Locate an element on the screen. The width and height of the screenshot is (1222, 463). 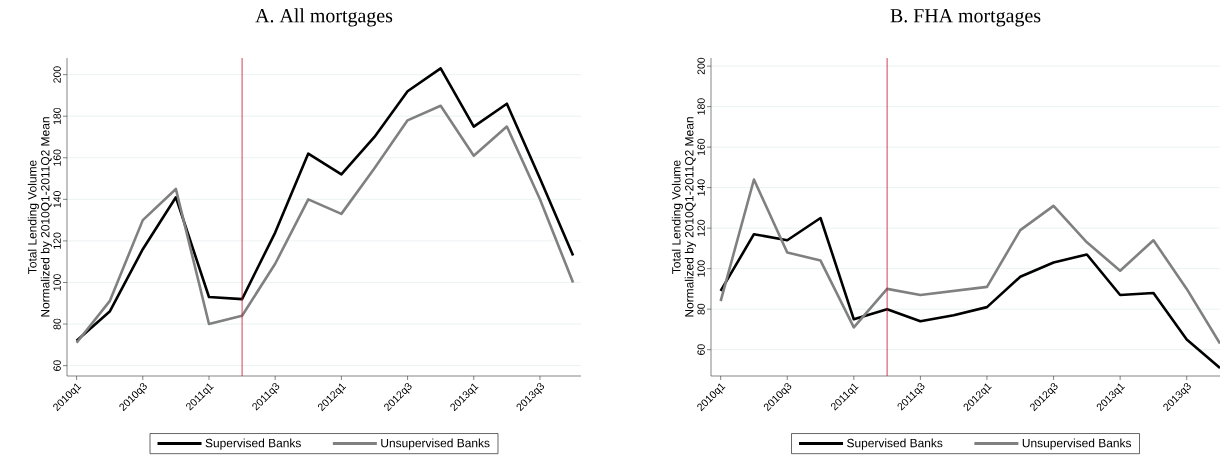
chart-title: B. FHA mortgages is located at coordinates (965, 18).